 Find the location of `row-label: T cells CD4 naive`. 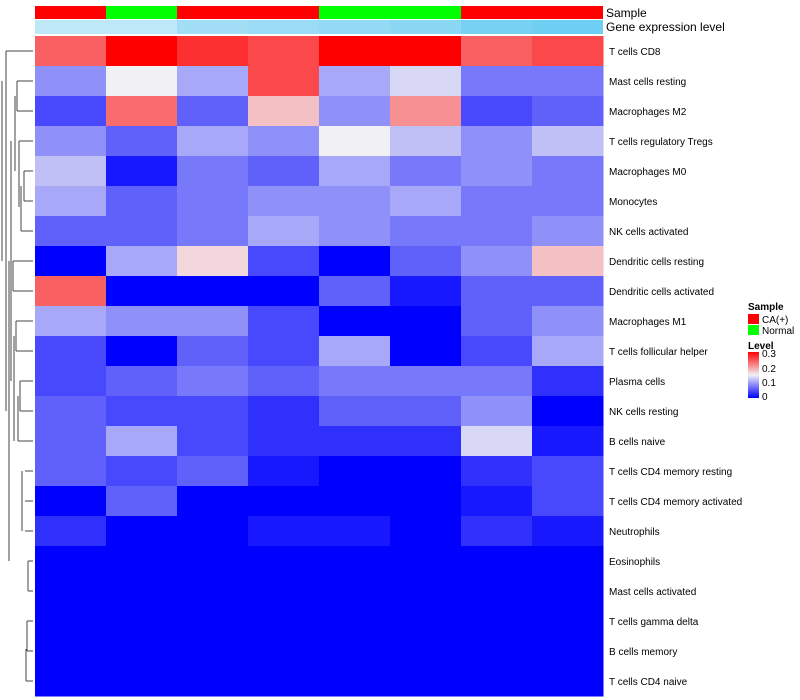

row-label: T cells CD4 naive is located at coordinates (648, 682).